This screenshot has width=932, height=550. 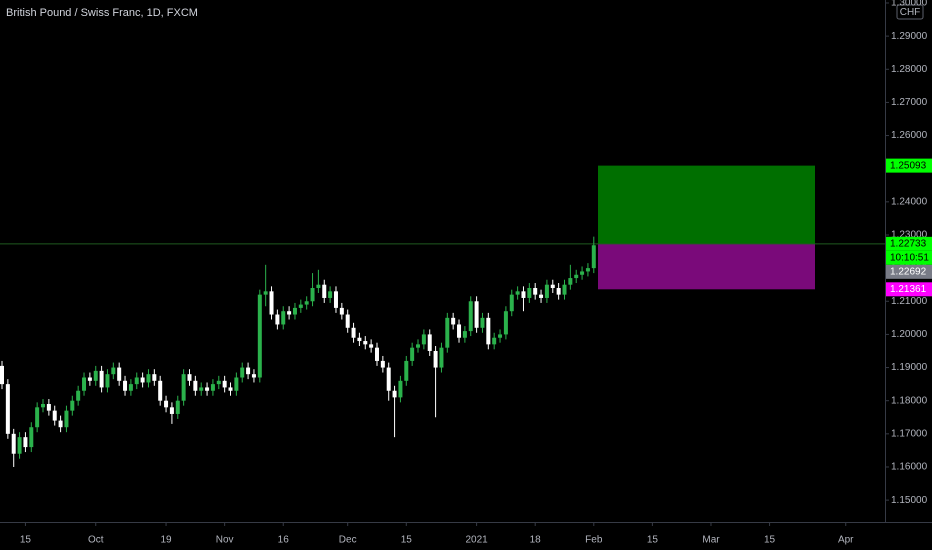 I want to click on y-tick-label: 1.19000, so click(x=909, y=367).